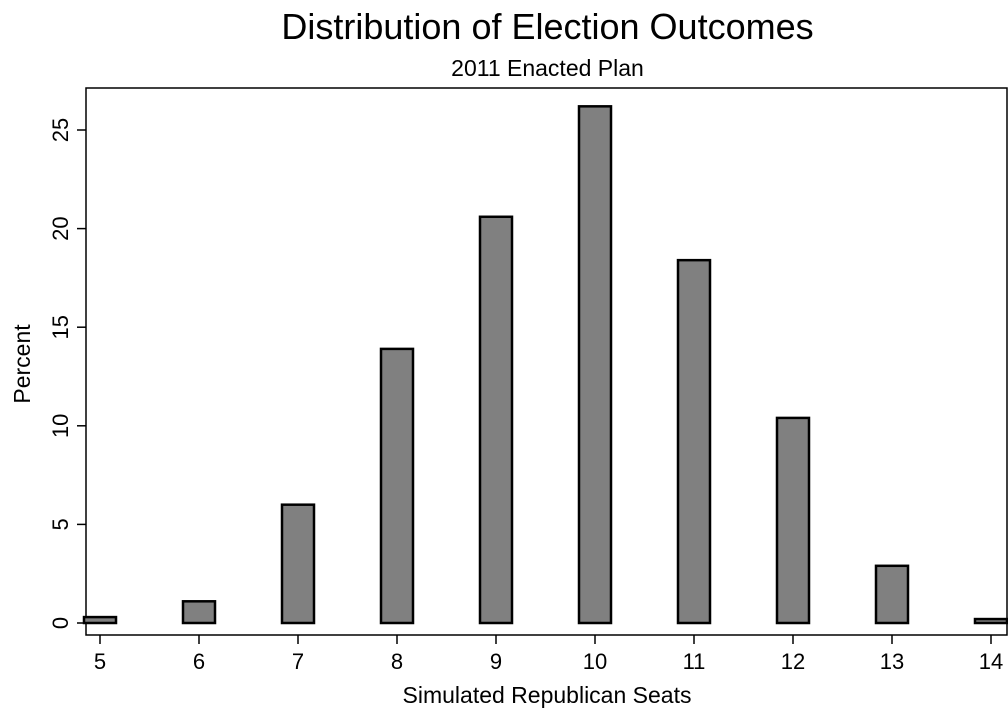  I want to click on x-tick-label-14: 14, so click(991, 661).